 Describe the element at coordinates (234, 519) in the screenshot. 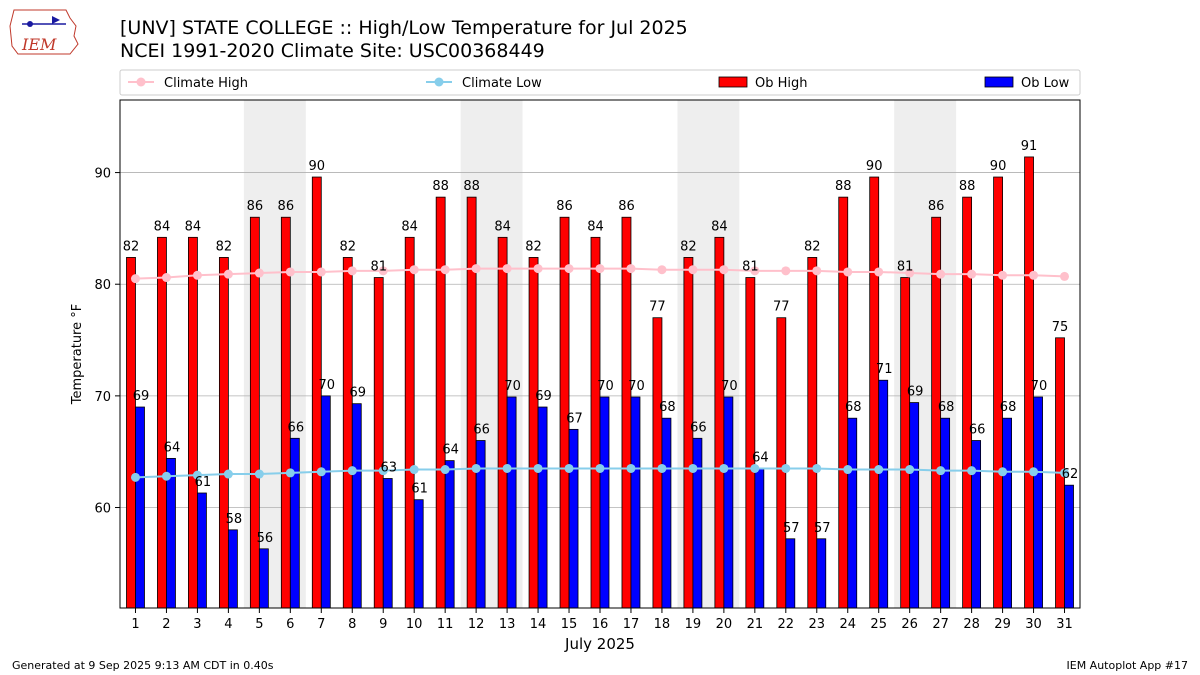

I see `ob-low-label-4: 58` at that location.